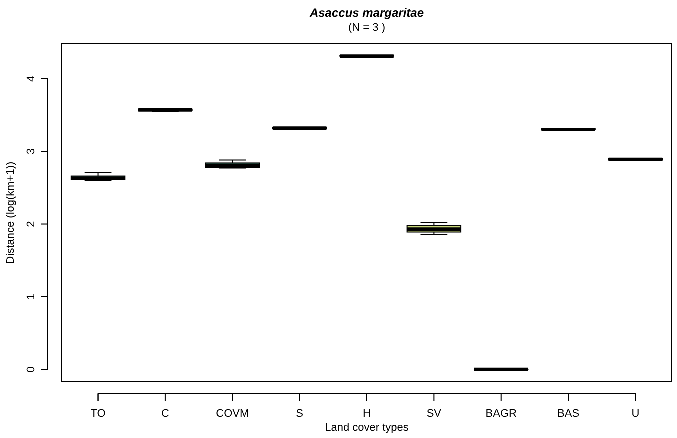 This screenshot has height=438, width=677. Describe the element at coordinates (367, 428) in the screenshot. I see `x-axis-title: Land cover types` at that location.